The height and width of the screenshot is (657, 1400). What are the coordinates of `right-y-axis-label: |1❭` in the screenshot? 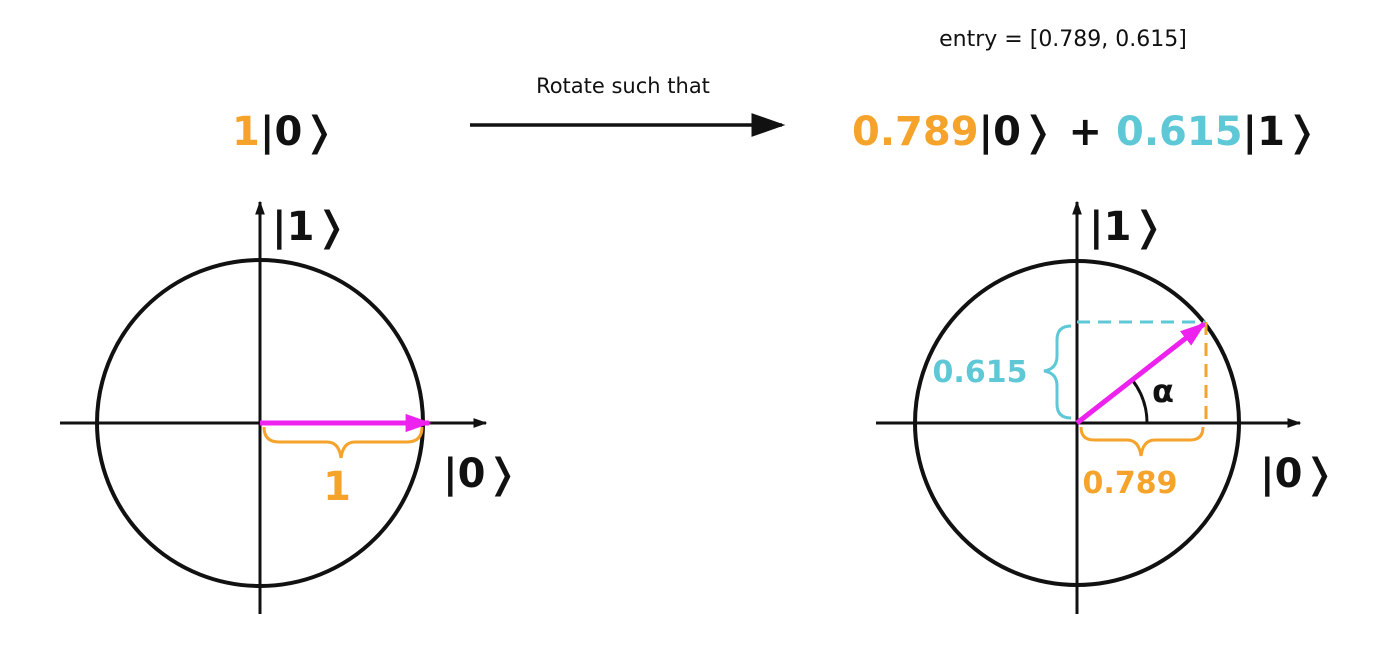 It's located at (1127, 227).